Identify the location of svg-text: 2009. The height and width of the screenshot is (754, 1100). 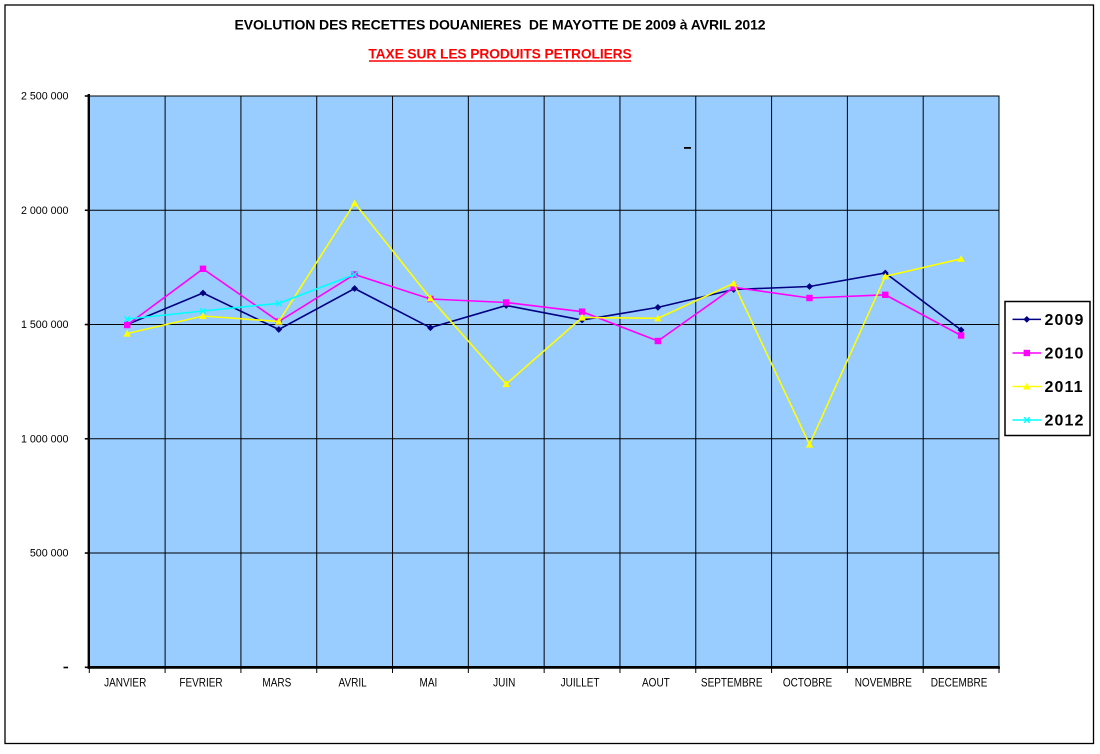
(1065, 320).